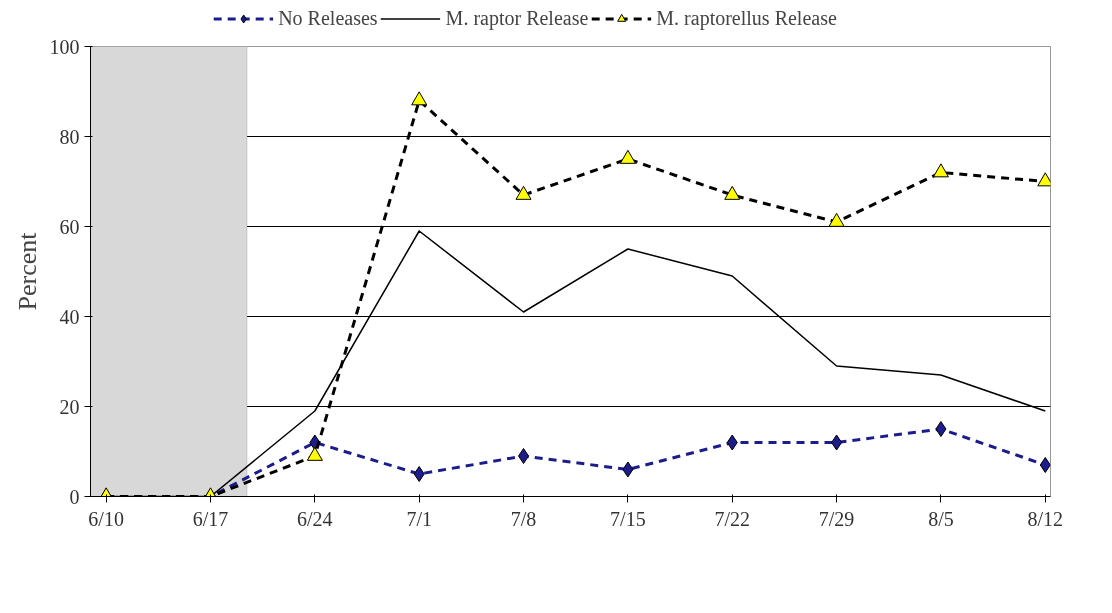 The width and height of the screenshot is (1112, 613). Describe the element at coordinates (64, 46) in the screenshot. I see `y-tick-label: 100` at that location.